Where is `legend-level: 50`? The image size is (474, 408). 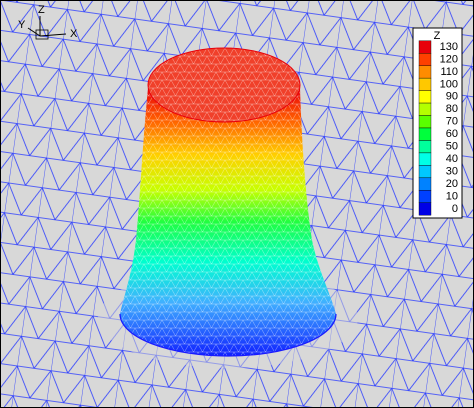 legend-level: 50 is located at coordinates (452, 147).